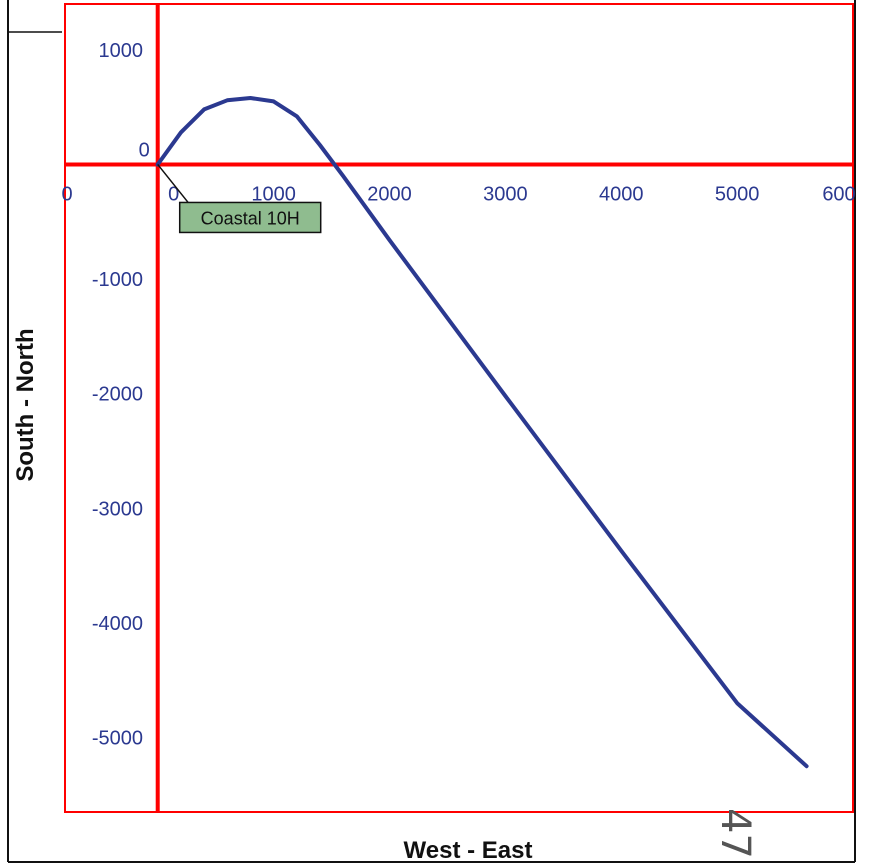  I want to click on annotation: Coastal 10H, so click(239, 198).